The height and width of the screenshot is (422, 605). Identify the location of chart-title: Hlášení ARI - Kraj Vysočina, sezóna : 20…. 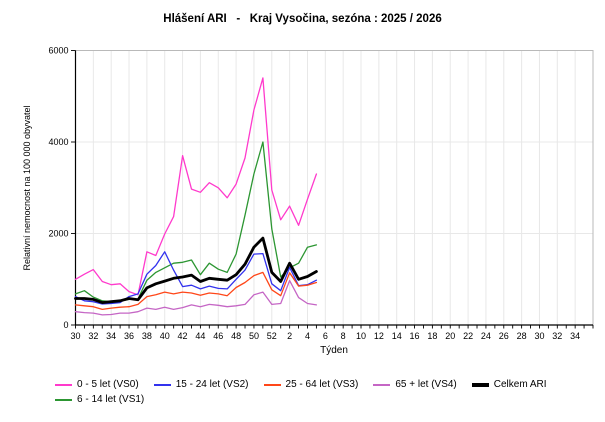
(302, 19).